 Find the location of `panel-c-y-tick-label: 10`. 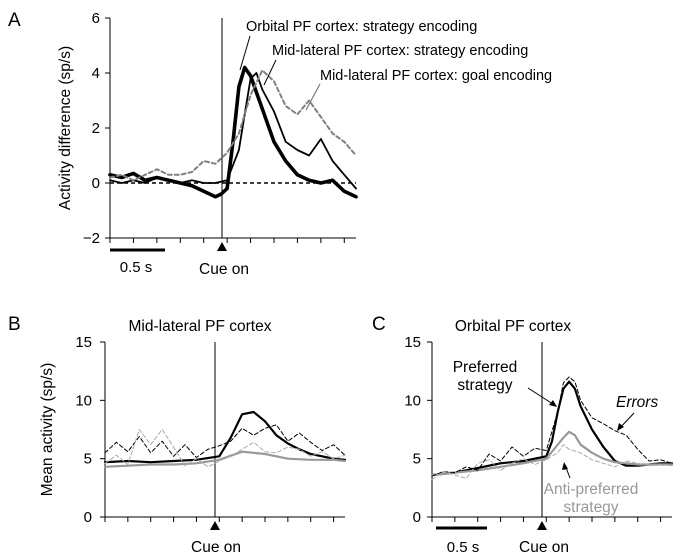

panel-c-y-tick-label: 10 is located at coordinates (412, 400).